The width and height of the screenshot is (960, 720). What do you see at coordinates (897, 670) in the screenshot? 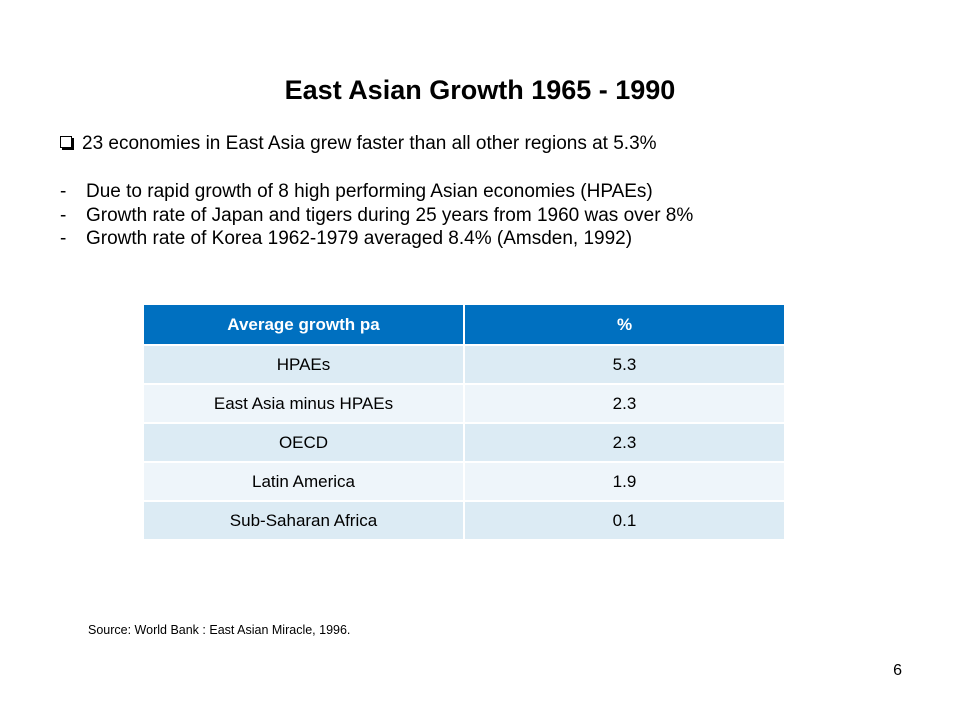
I see `page-number: 6` at bounding box center [897, 670].